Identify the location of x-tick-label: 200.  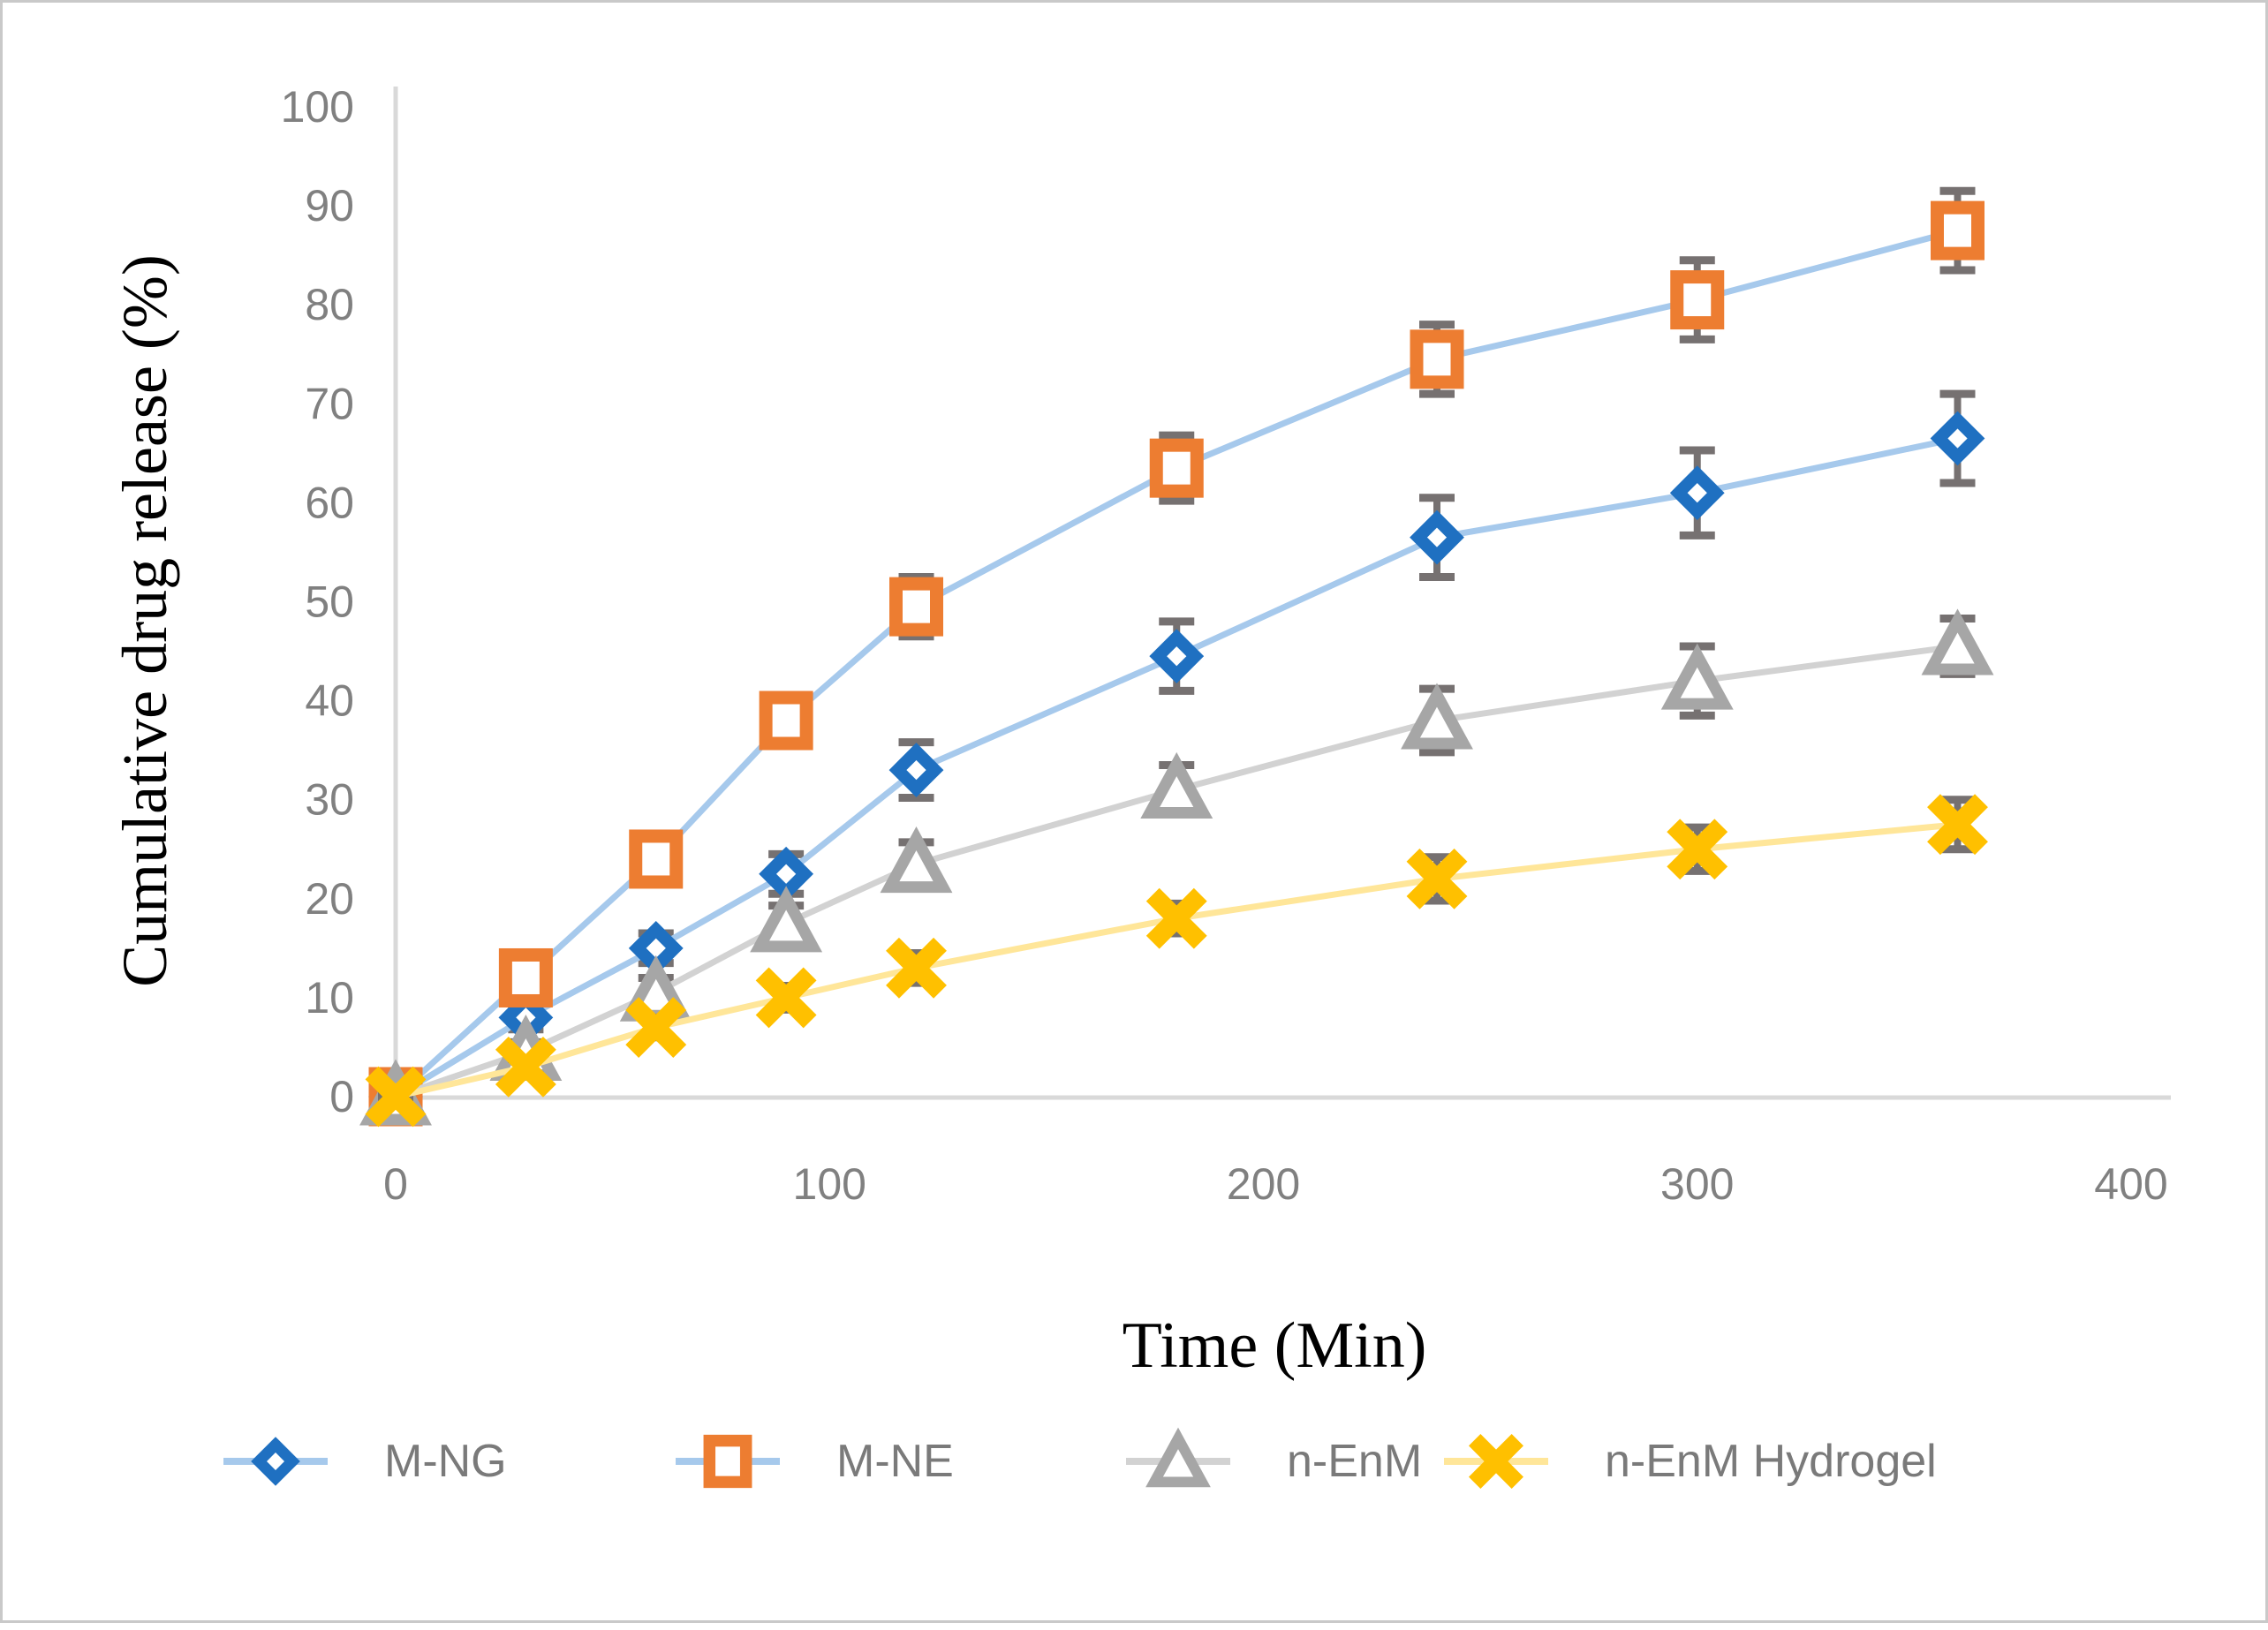
(1264, 1184).